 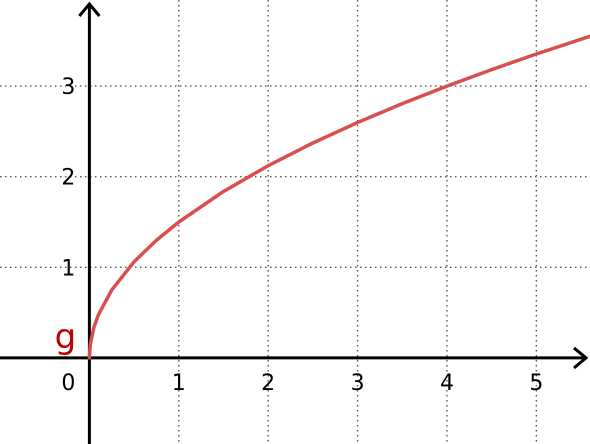 What do you see at coordinates (68, 87) in the screenshot?
I see `y-tick-label: 3` at bounding box center [68, 87].